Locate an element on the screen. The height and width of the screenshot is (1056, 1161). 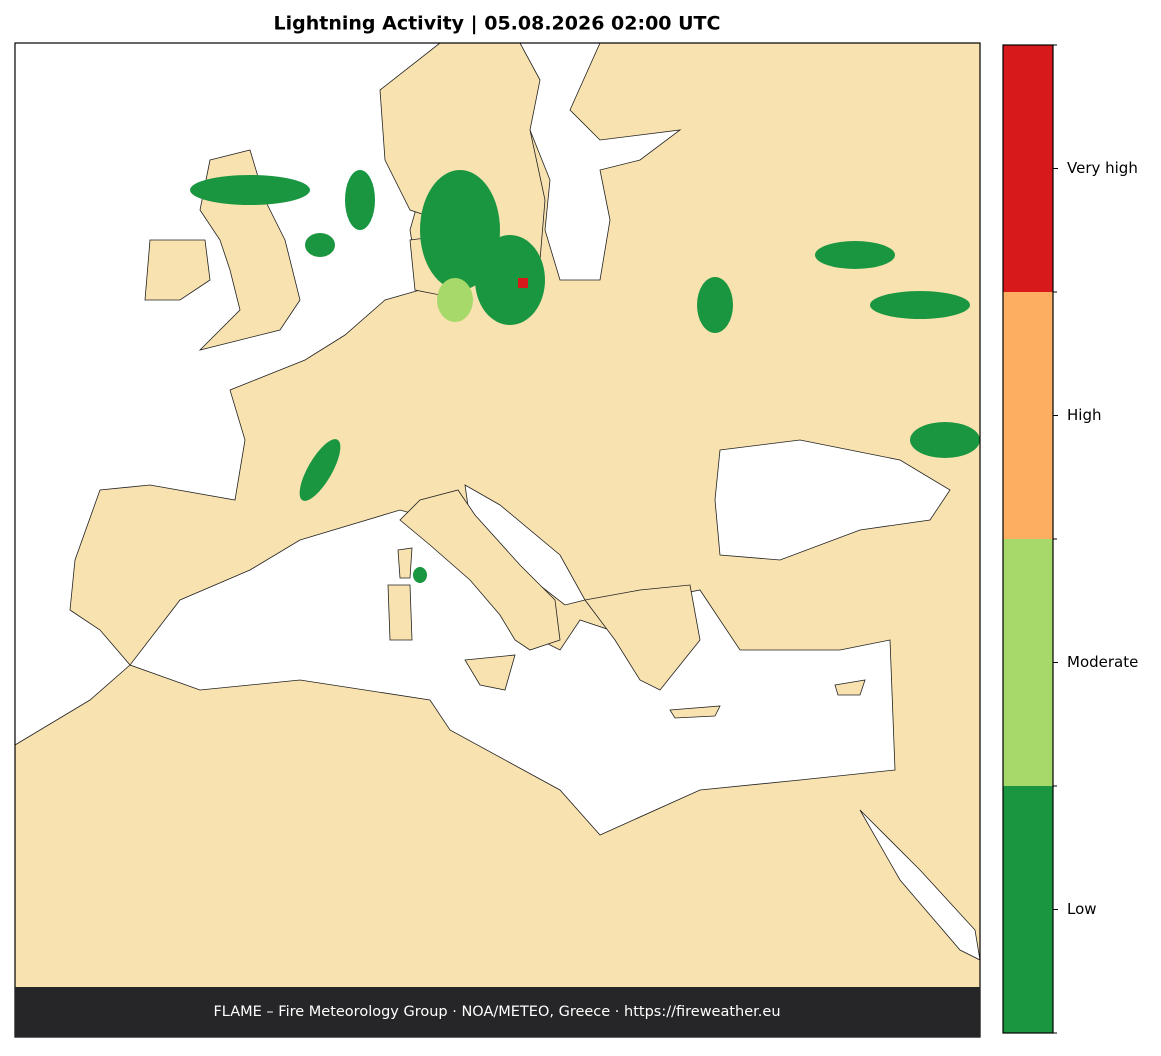
baltic is located at coordinates (600, 162).